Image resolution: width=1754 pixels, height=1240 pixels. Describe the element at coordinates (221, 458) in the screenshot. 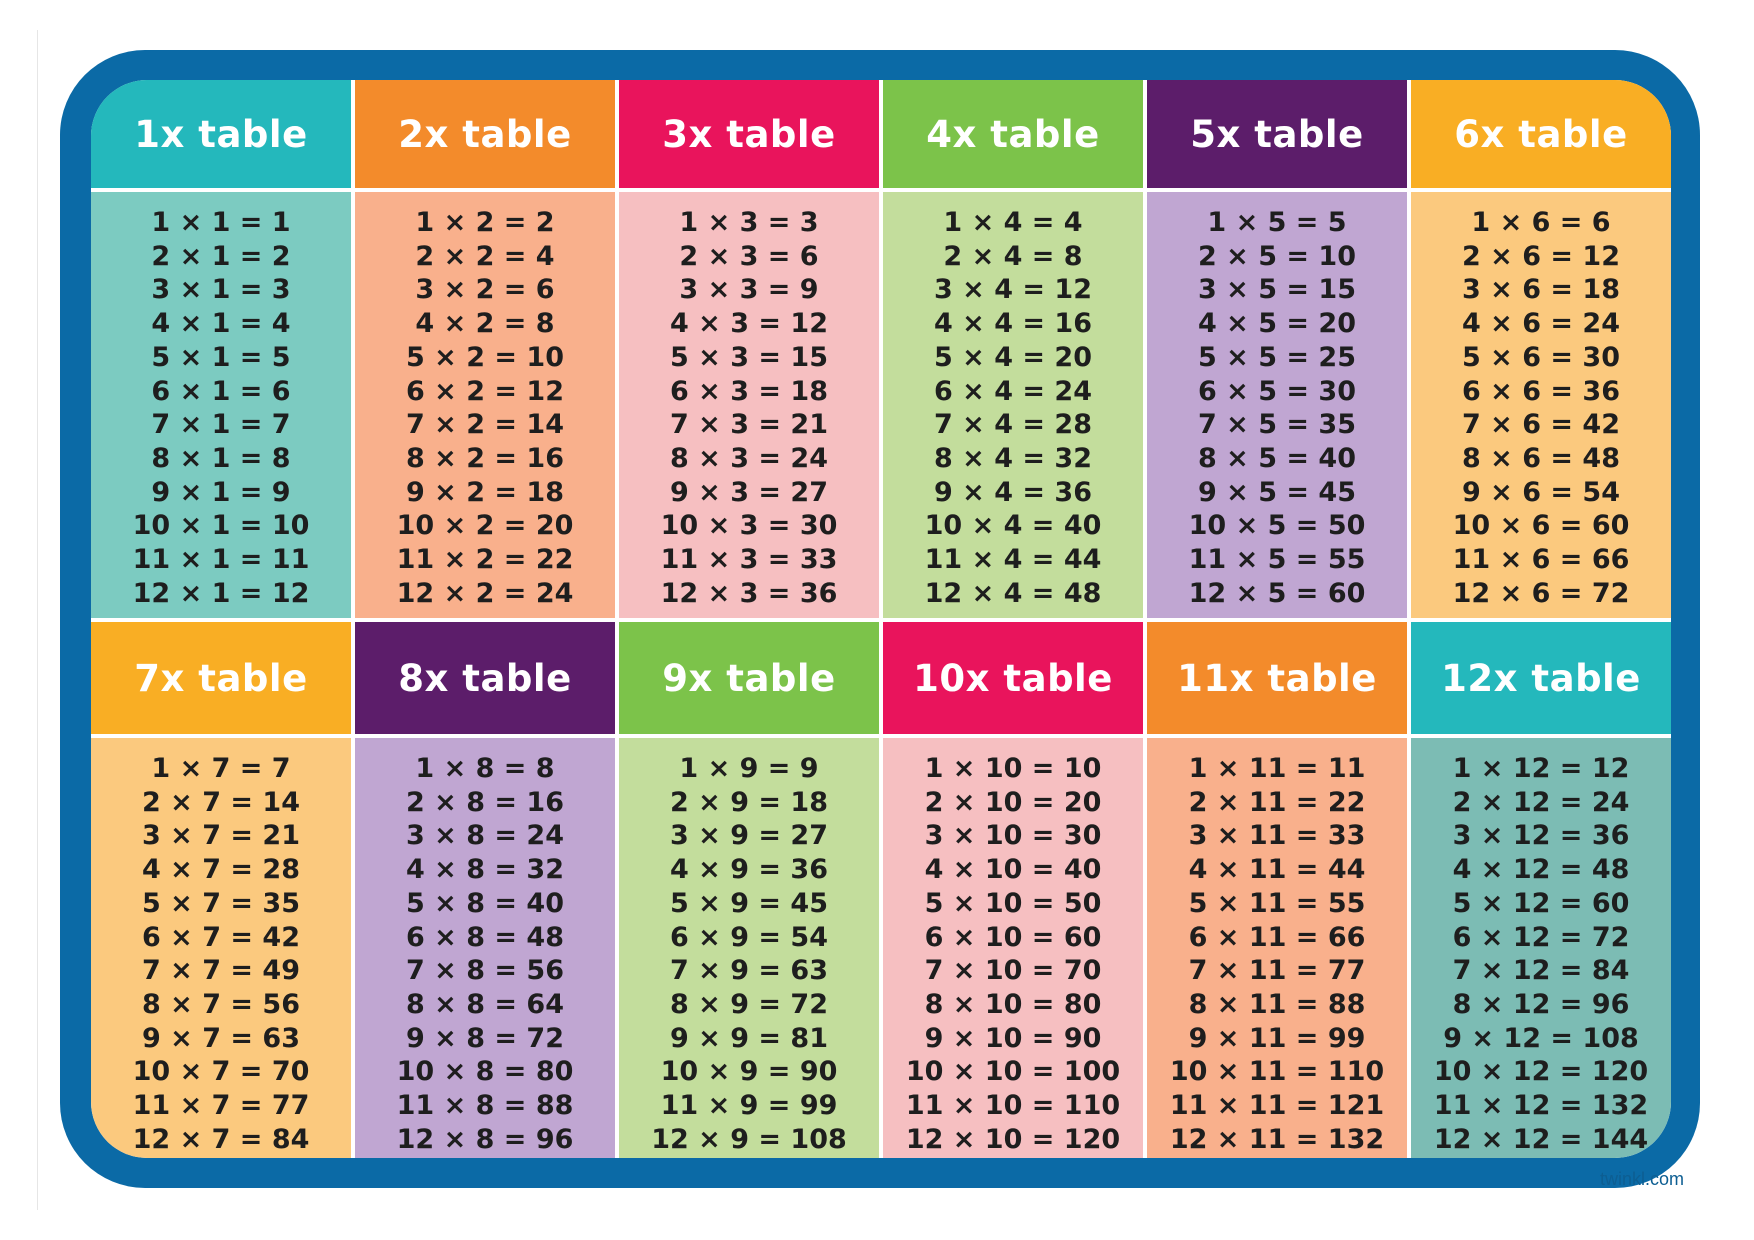

I see `multiplication-fact: 8 × 1 = 8` at that location.